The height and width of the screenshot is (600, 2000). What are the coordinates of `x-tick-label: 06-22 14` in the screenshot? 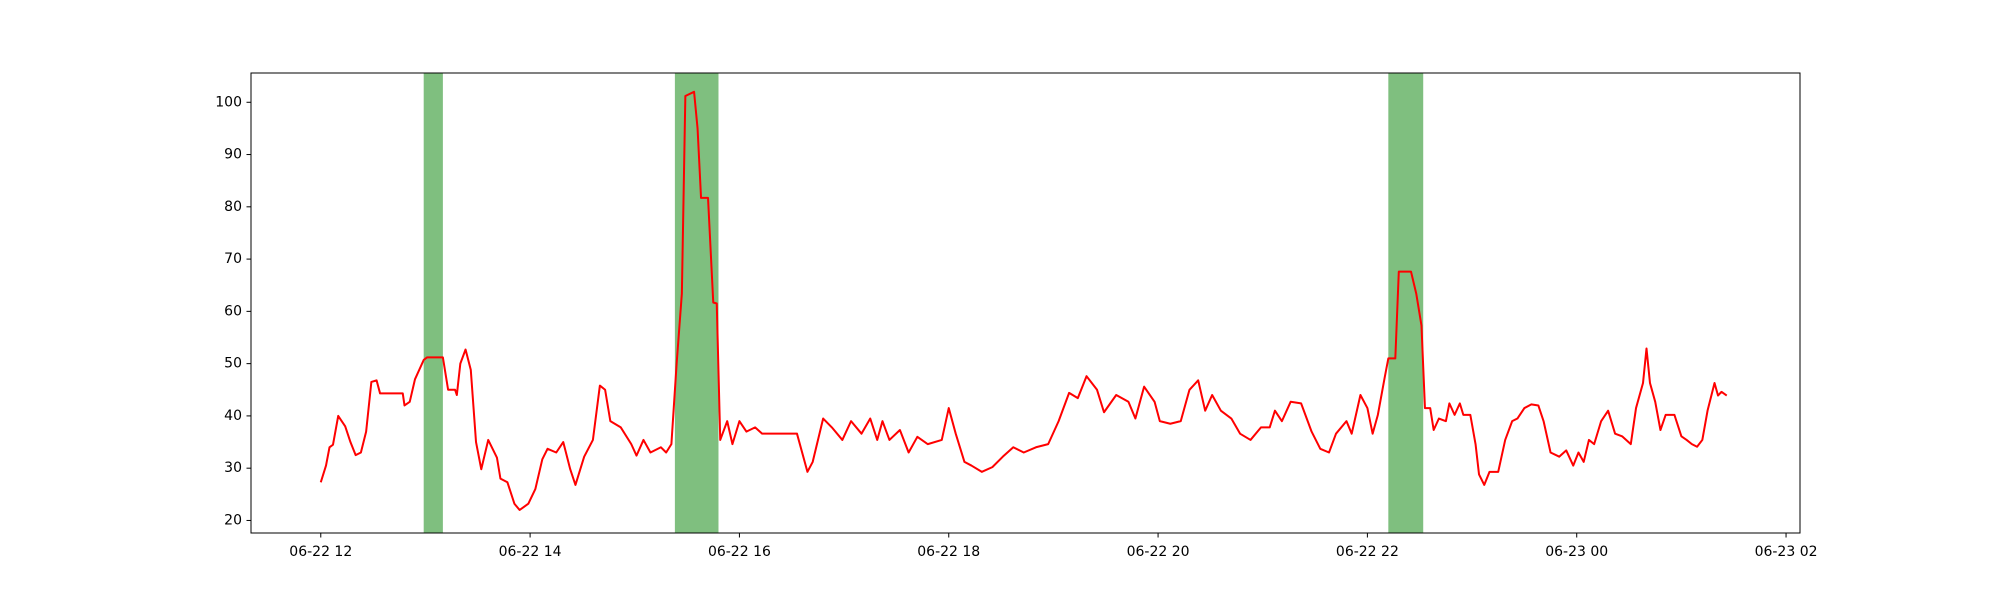 It's located at (530, 552).